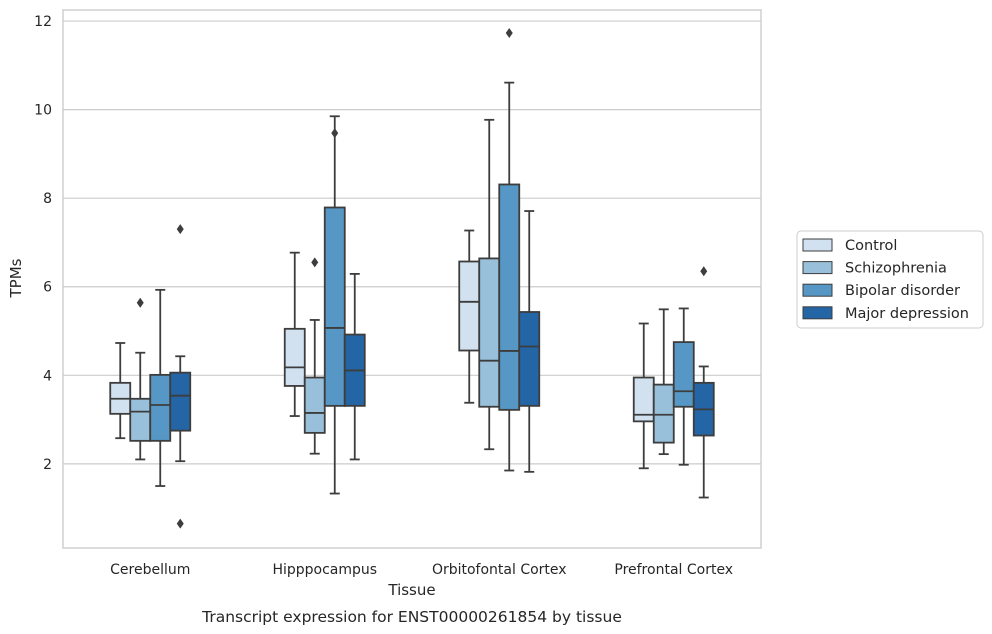  Describe the element at coordinates (43, 111) in the screenshot. I see `y-tick-label: 10` at that location.